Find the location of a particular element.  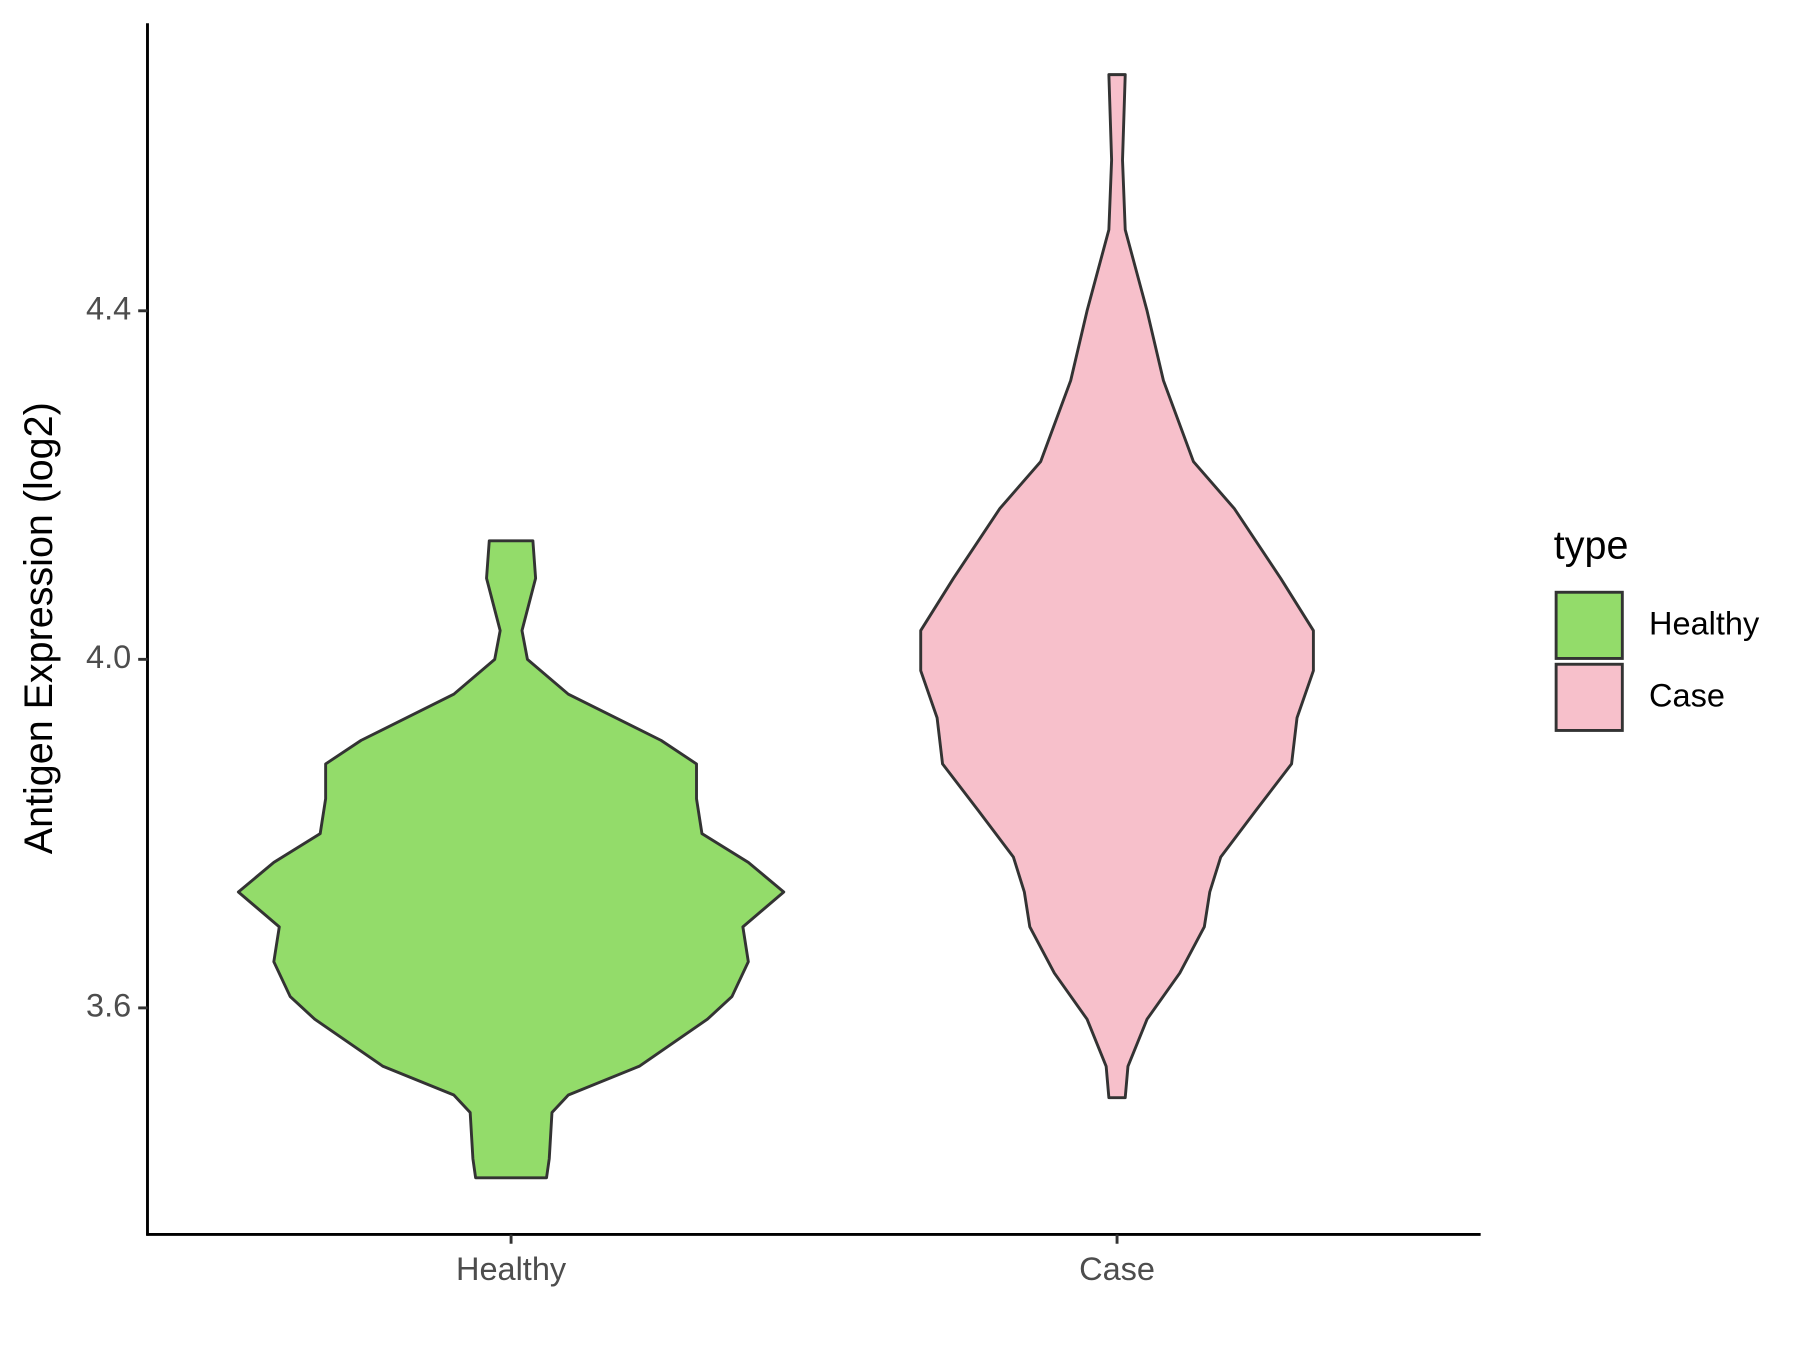

legend-label: Healthy is located at coordinates (1704, 624).